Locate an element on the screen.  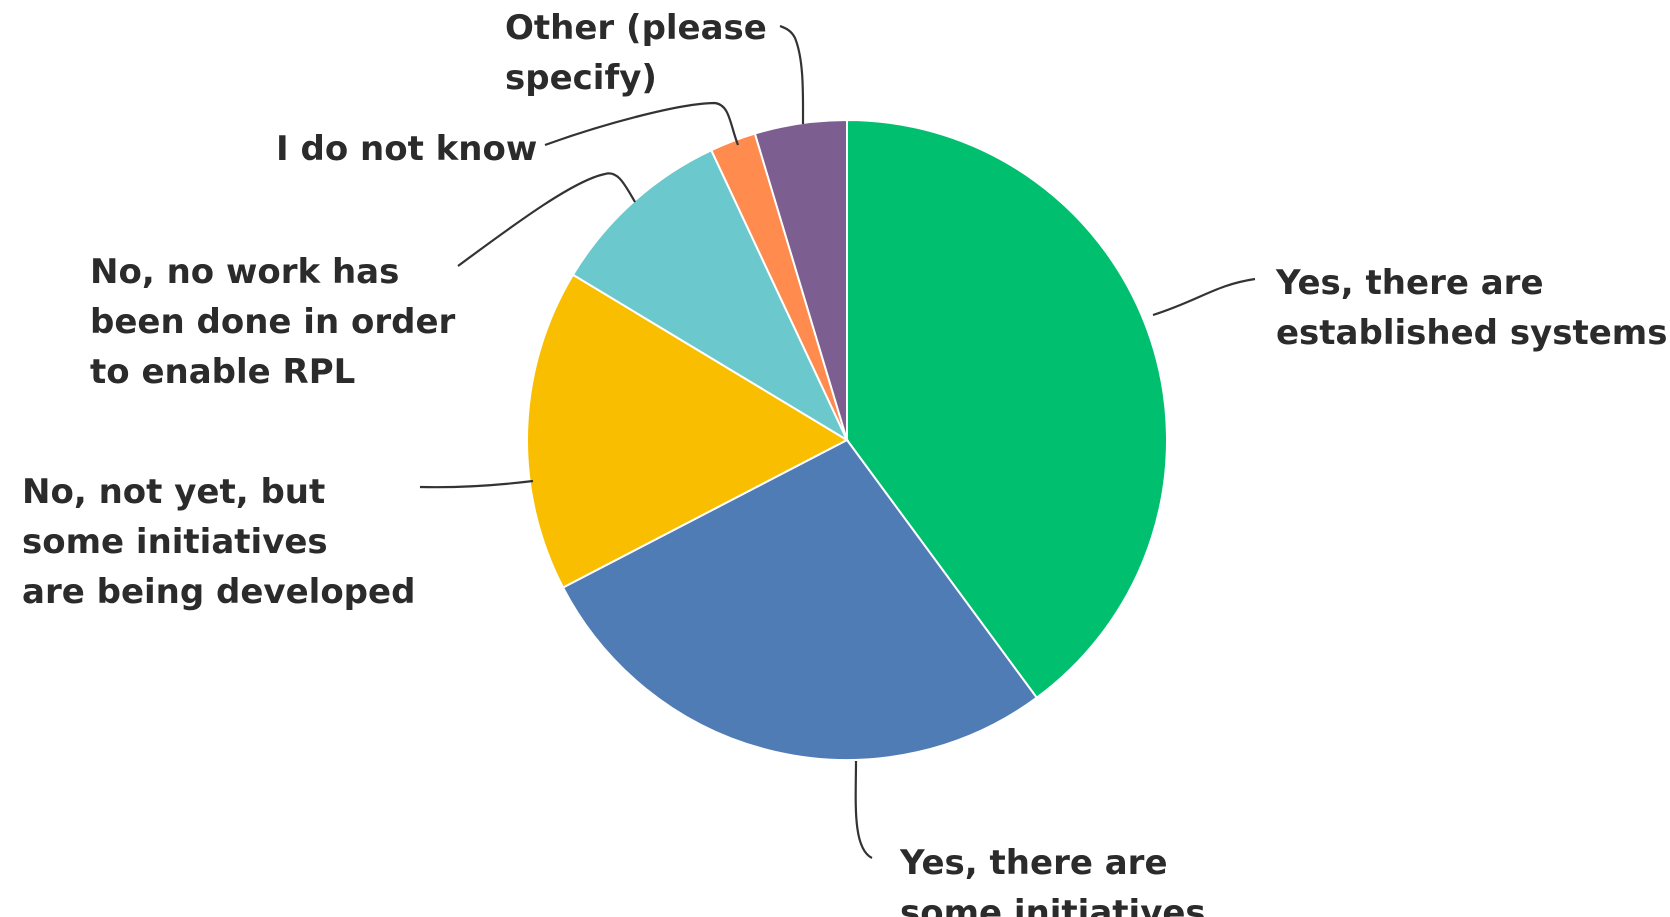
slice-label-line: specify) is located at coordinates (581, 78).